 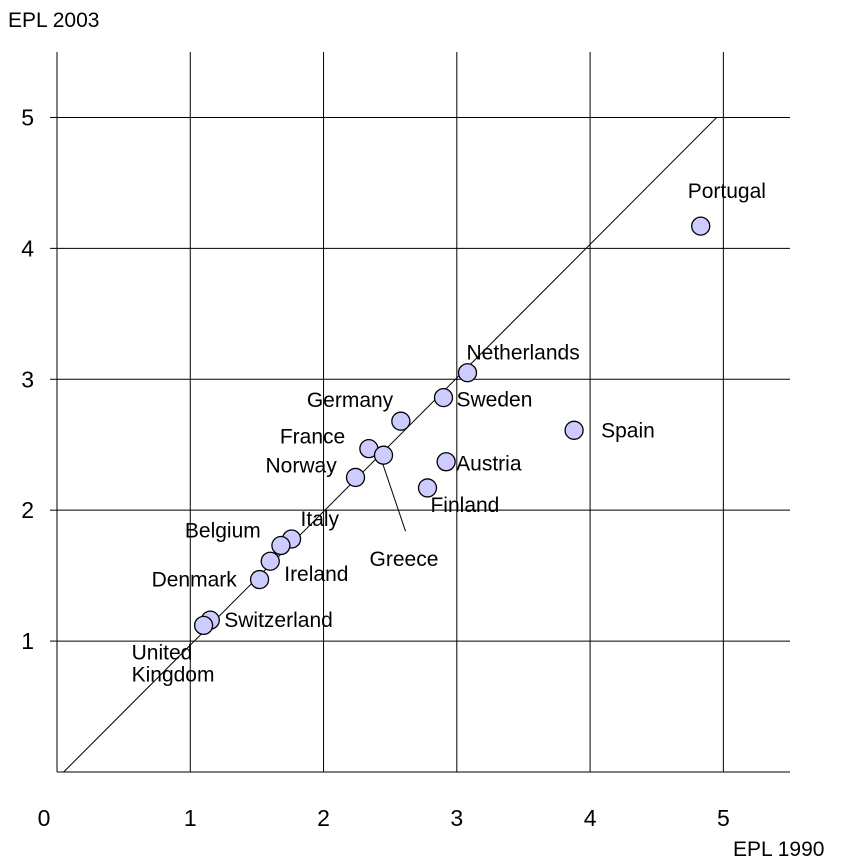 What do you see at coordinates (223, 531) in the screenshot?
I see `point-label-belgium: Belgium` at bounding box center [223, 531].